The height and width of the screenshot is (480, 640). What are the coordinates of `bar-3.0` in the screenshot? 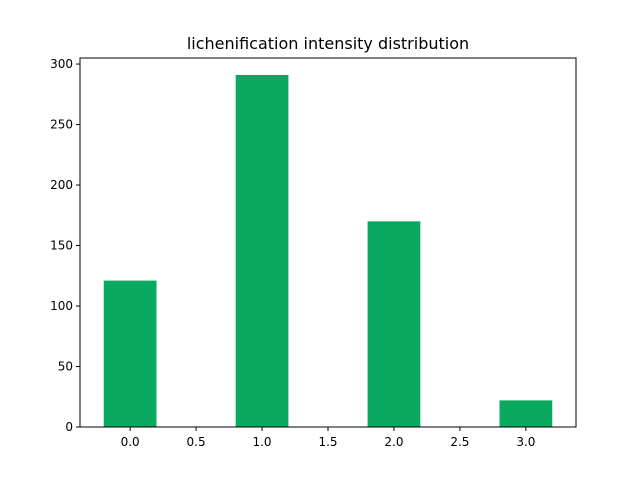 It's located at (526, 413).